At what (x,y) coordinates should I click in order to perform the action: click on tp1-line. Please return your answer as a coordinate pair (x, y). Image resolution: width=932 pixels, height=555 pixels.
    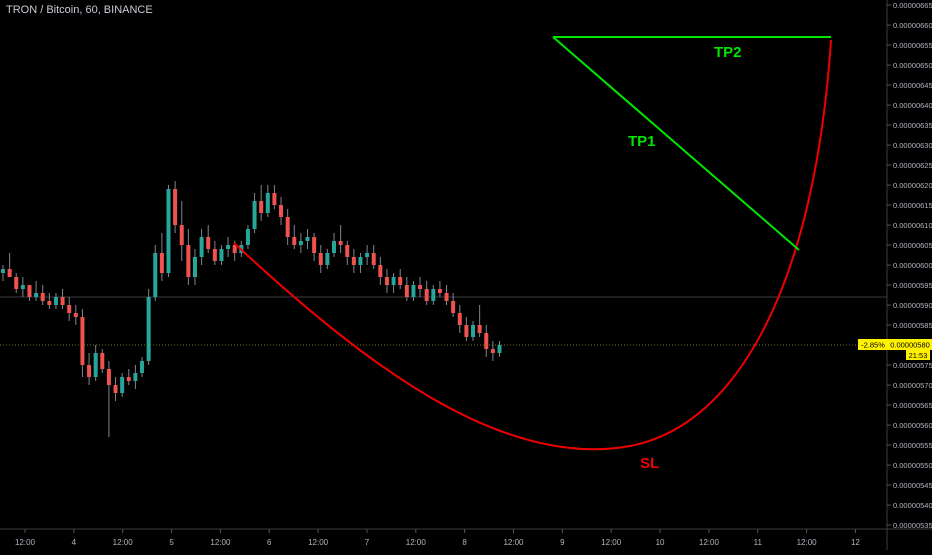
    Looking at the image, I should click on (676, 143).